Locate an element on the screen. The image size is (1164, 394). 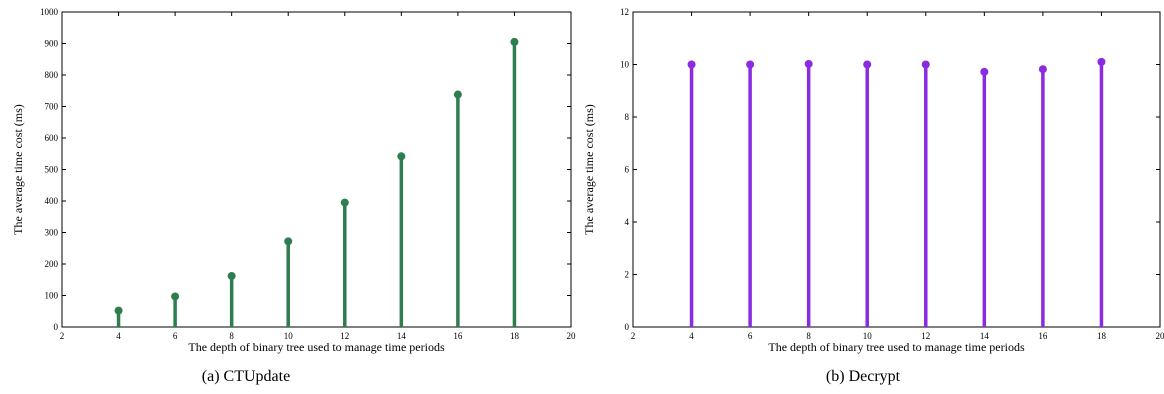
y-tick-label: 12 is located at coordinates (624, 12).